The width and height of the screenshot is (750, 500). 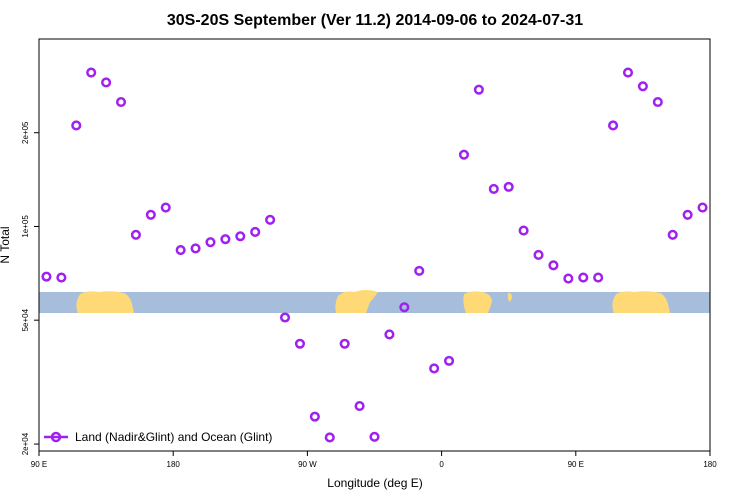 I want to click on y-tick-label: 5e+04, so click(x=25, y=319).